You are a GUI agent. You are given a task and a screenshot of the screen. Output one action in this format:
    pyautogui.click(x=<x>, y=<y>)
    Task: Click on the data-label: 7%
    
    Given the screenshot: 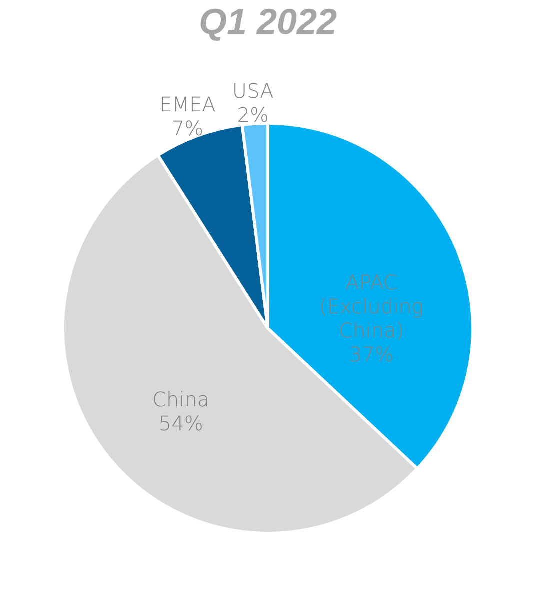 What is the action you would take?
    pyautogui.click(x=188, y=128)
    